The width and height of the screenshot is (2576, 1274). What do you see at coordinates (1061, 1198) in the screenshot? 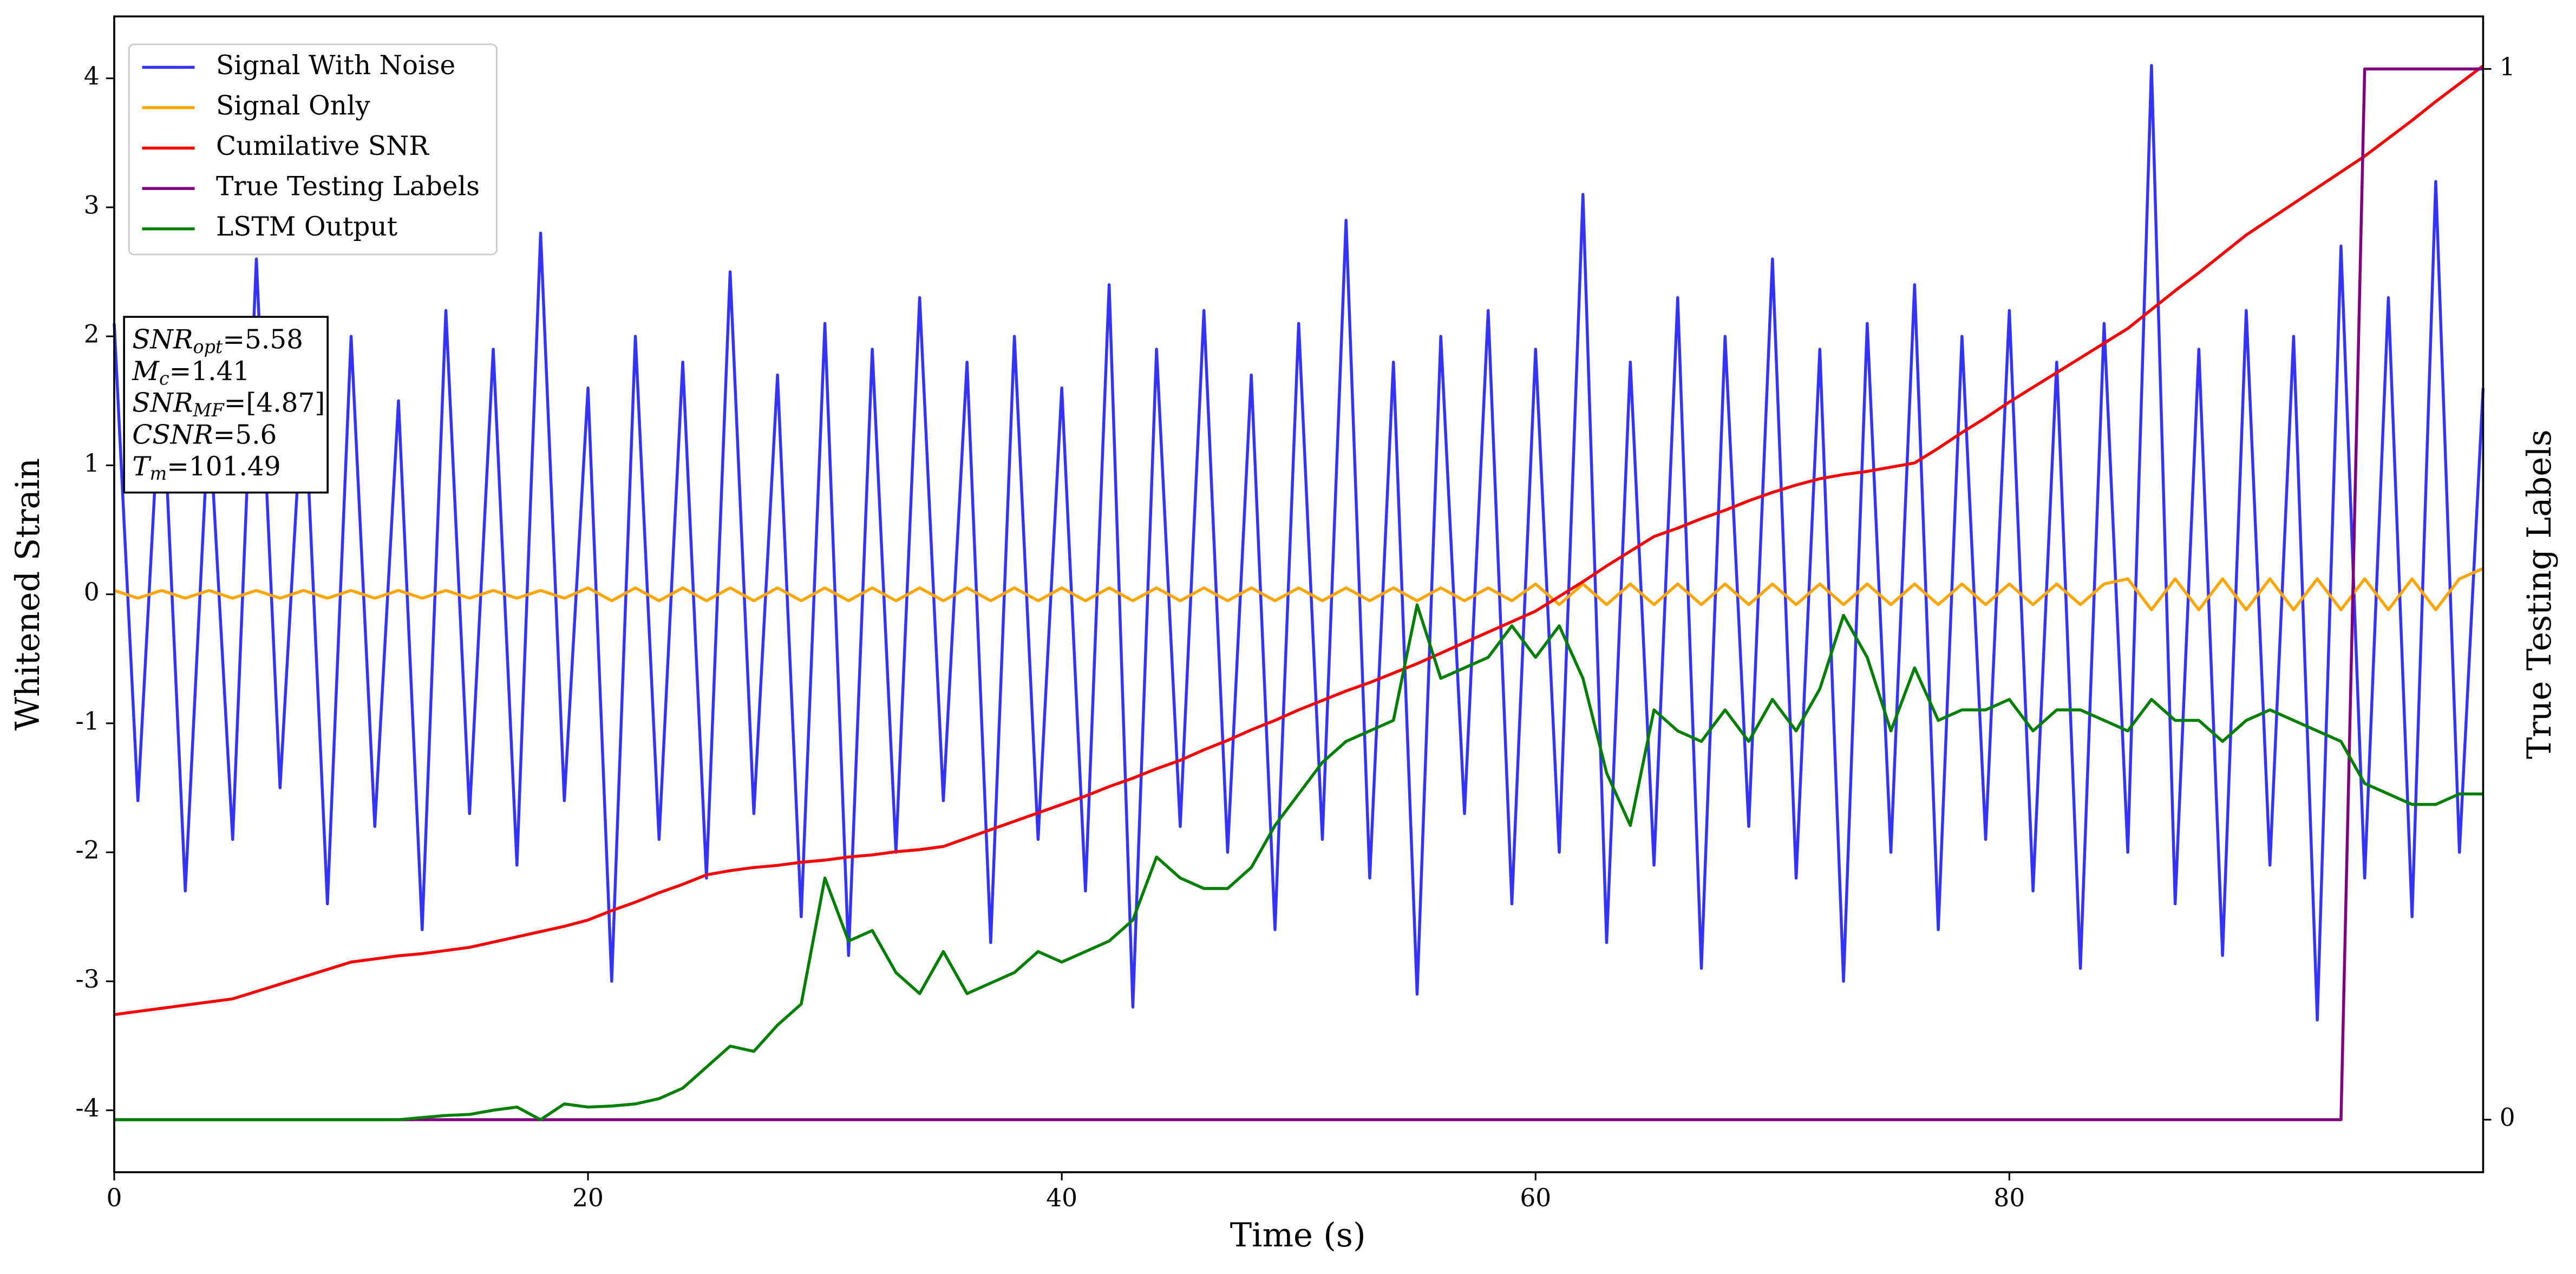
I see `x-tick-label: 40` at bounding box center [1061, 1198].